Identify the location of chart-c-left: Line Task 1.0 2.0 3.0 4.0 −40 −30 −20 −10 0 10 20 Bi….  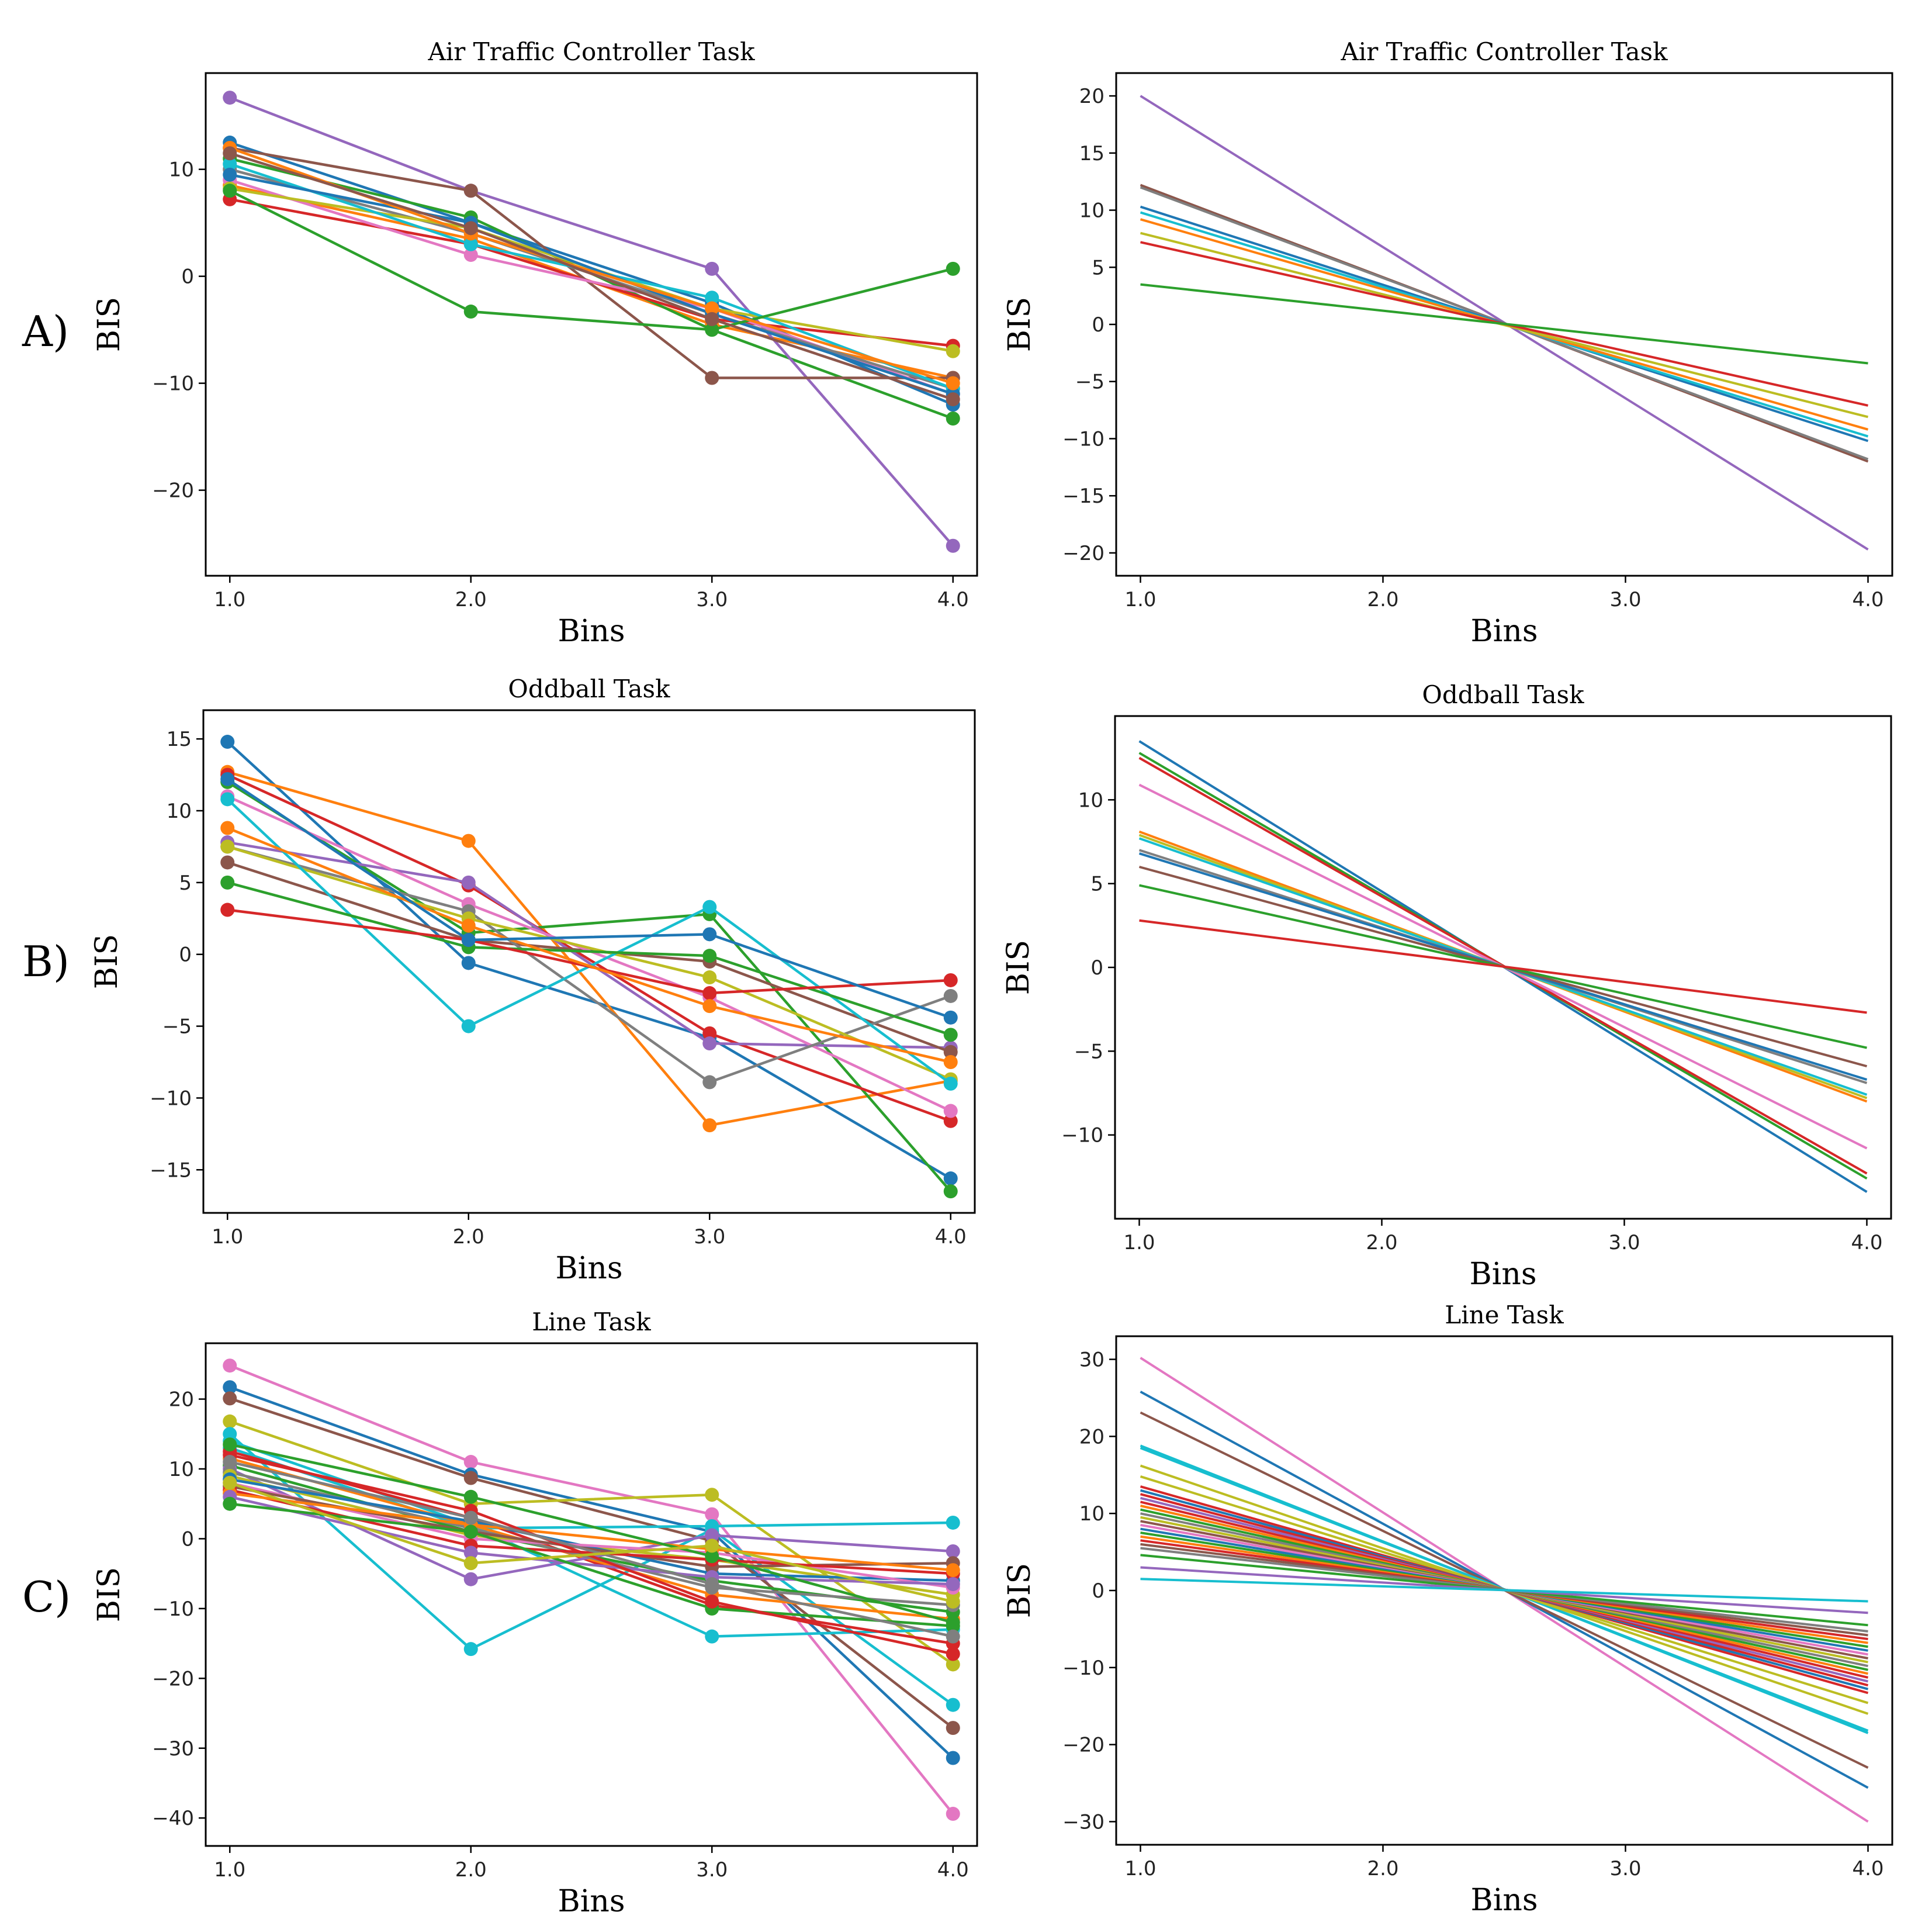
(535, 1613).